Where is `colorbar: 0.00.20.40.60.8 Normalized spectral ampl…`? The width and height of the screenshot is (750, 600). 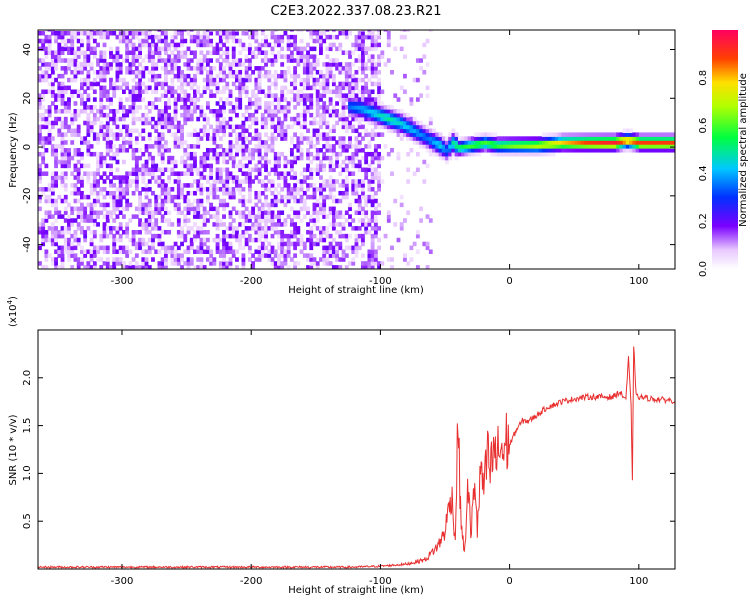
colorbar: 0.00.20.40.60.8 Normalized spectral ampl… is located at coordinates (723, 153).